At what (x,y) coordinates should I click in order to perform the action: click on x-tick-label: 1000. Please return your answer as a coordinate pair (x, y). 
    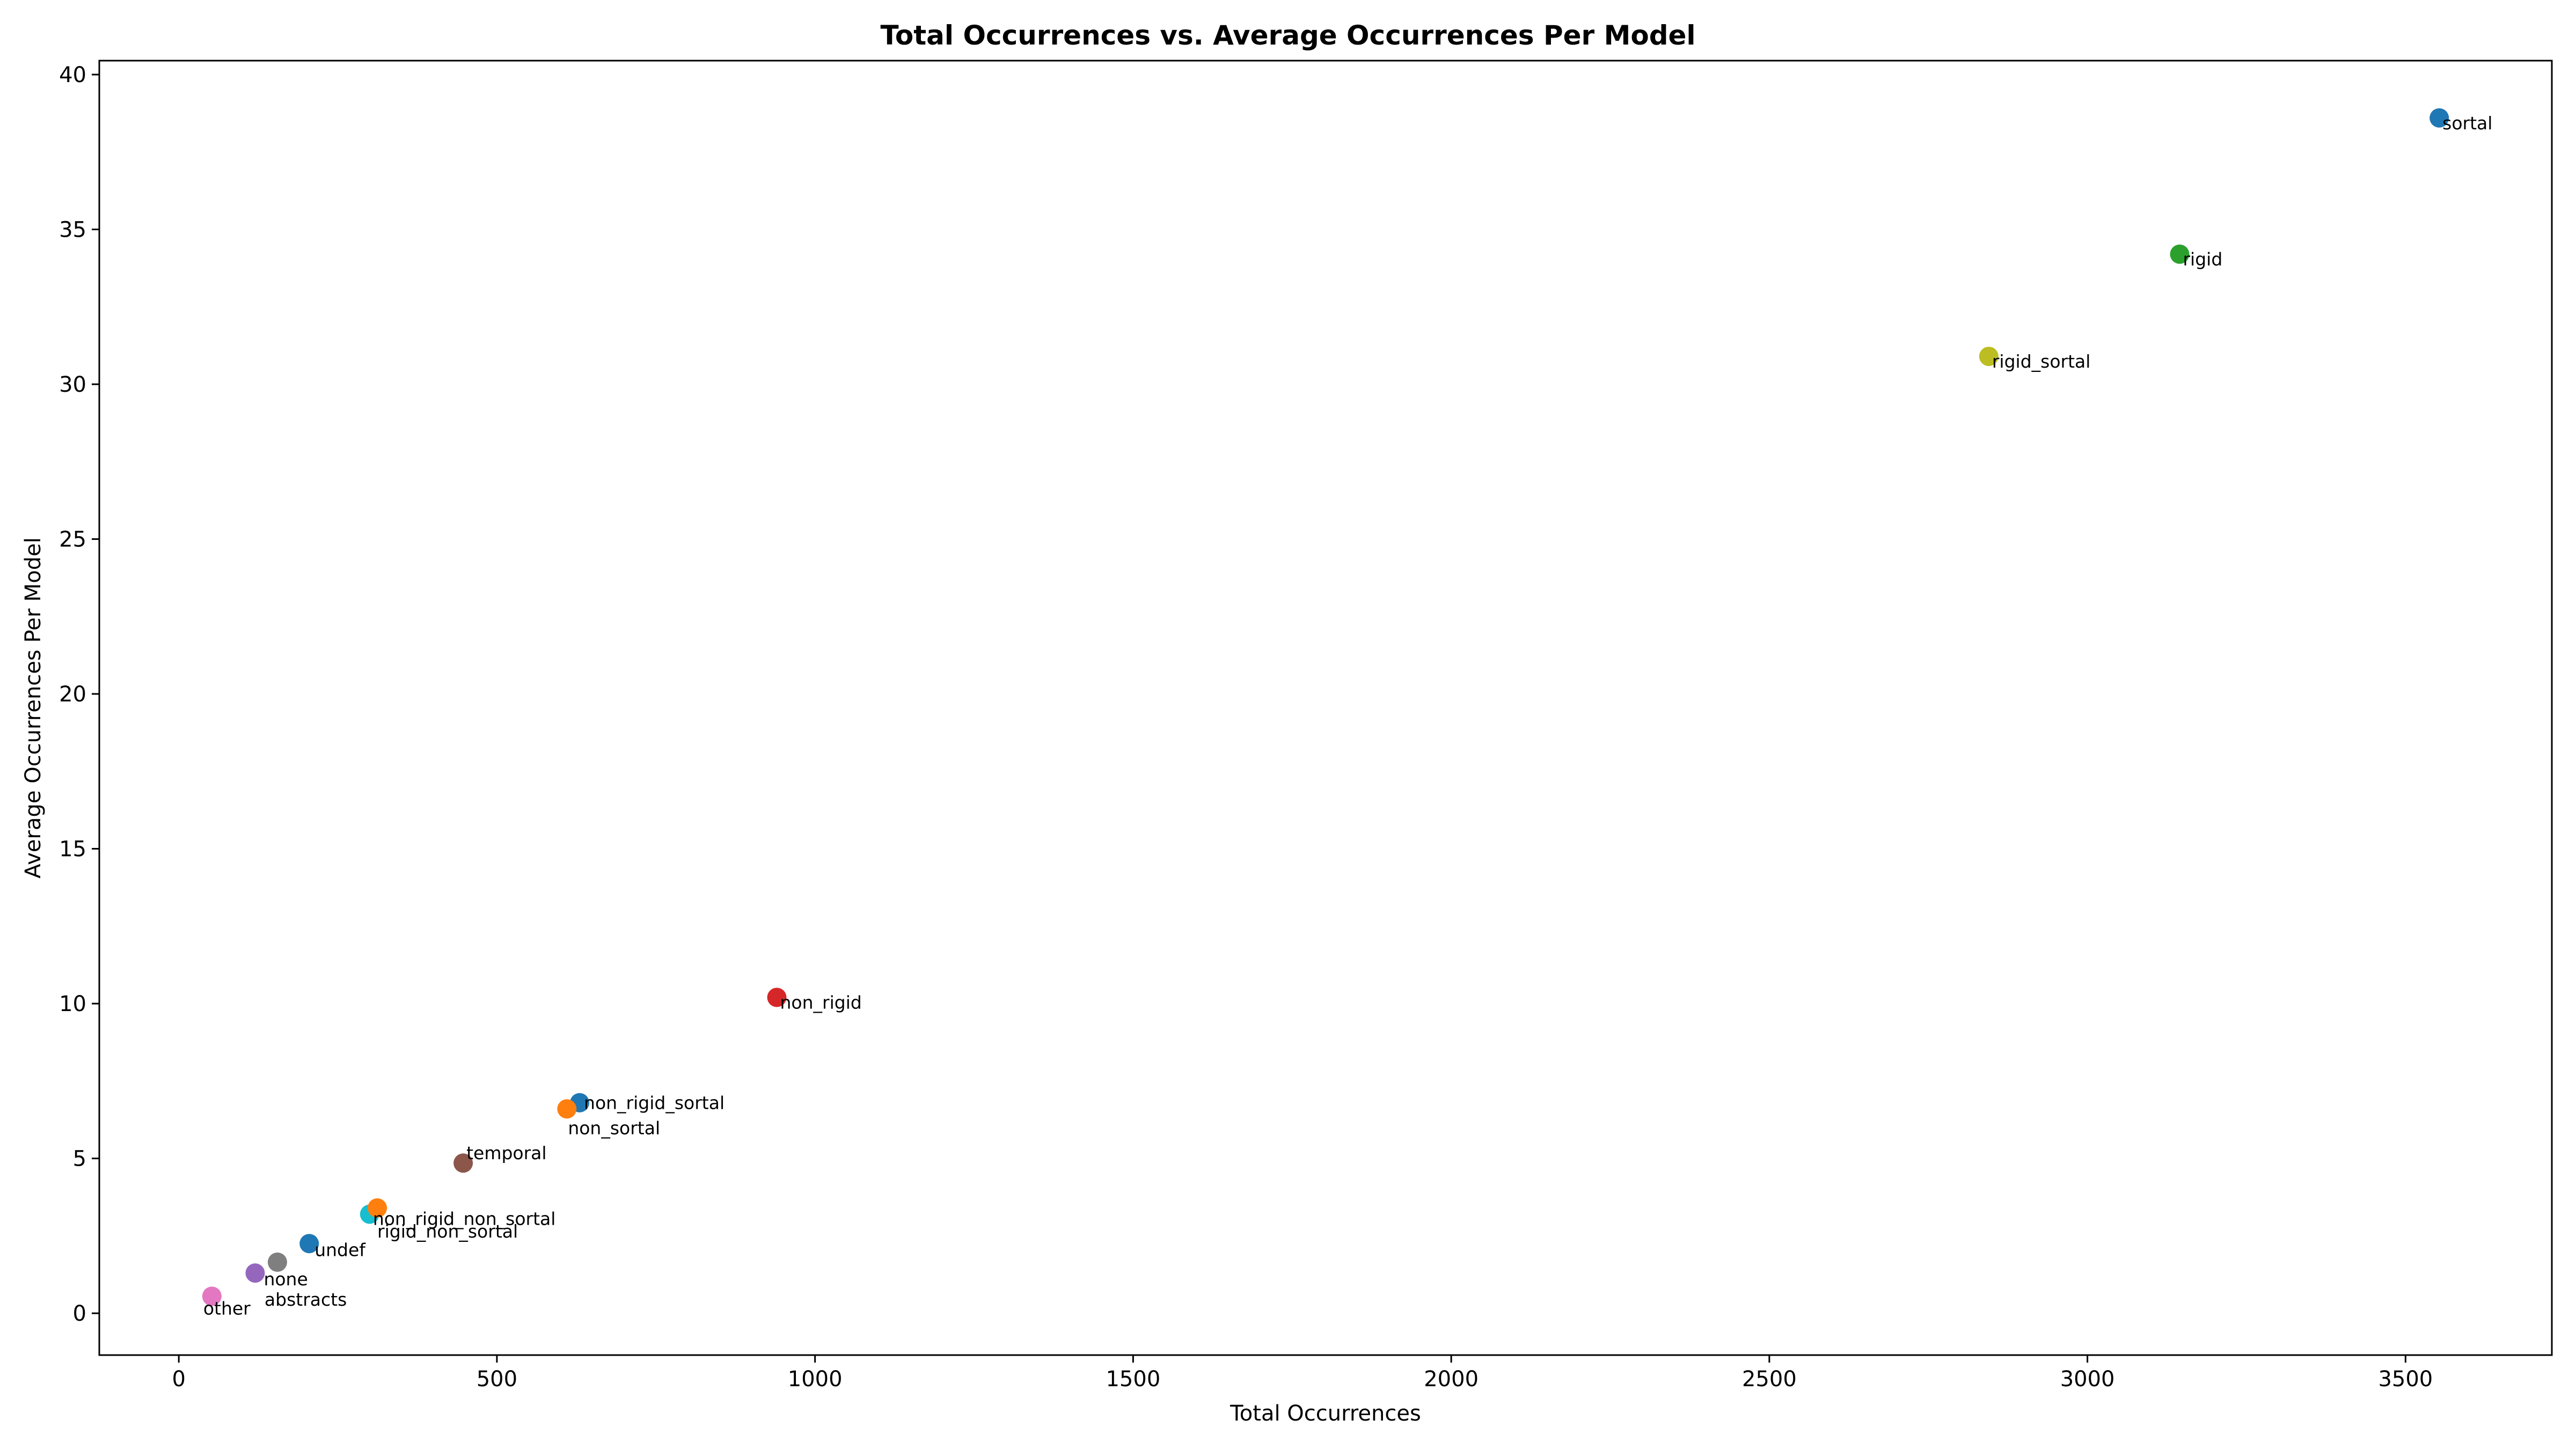
    Looking at the image, I should click on (815, 1379).